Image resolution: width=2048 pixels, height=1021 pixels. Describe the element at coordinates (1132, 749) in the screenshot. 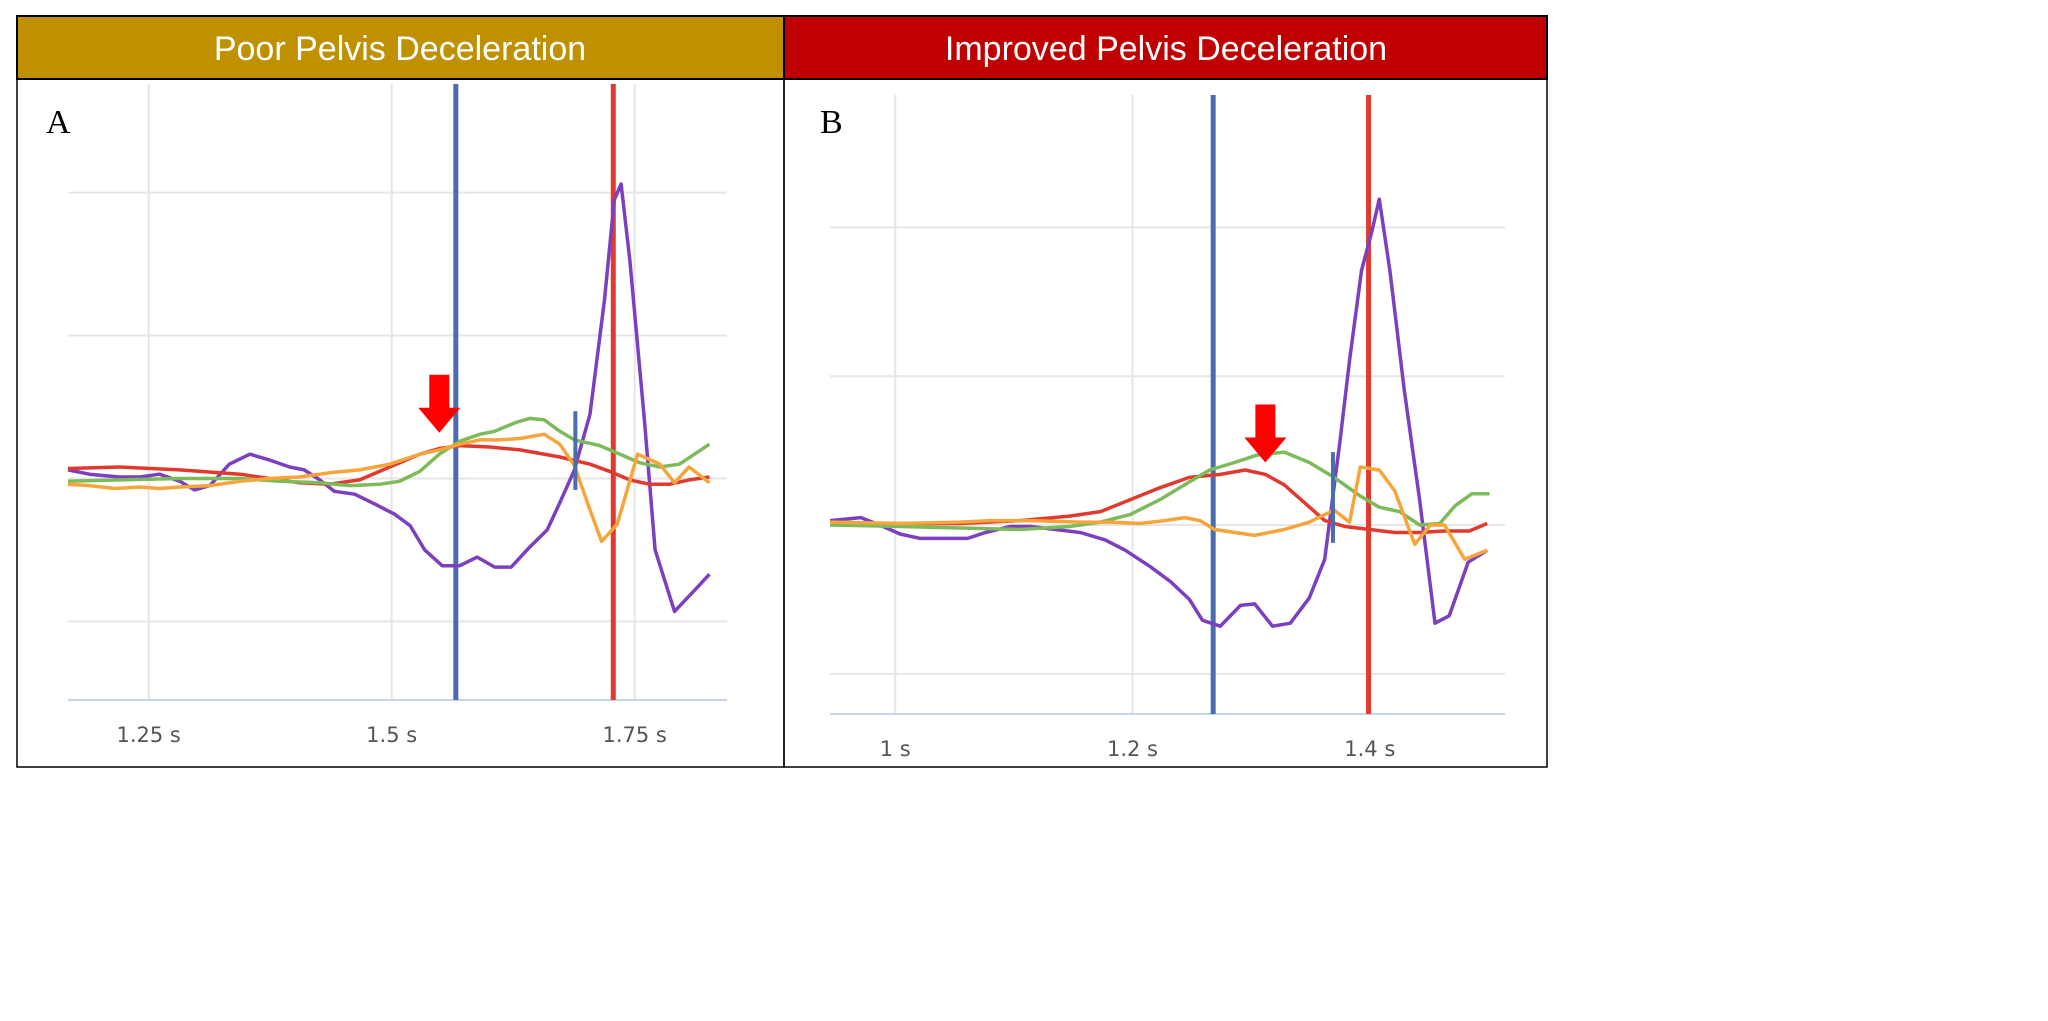

I see `x-tick-label: 1.2 s` at that location.